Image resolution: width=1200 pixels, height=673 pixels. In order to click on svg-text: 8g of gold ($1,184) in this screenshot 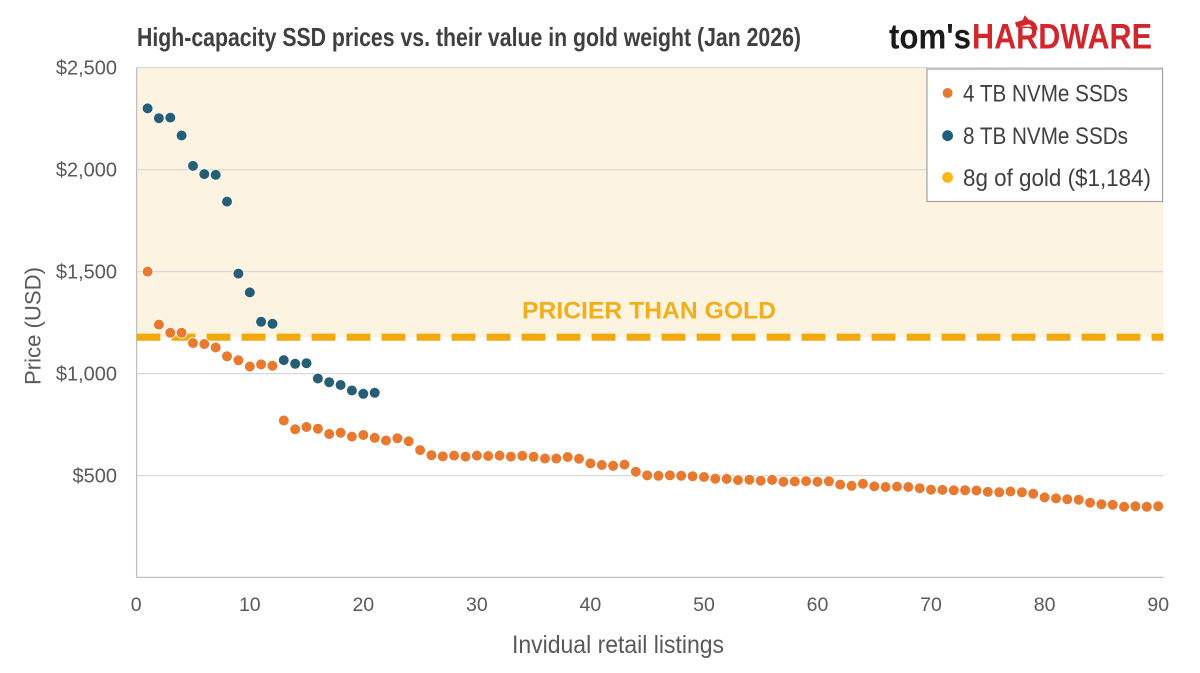, I will do `click(1057, 178)`.